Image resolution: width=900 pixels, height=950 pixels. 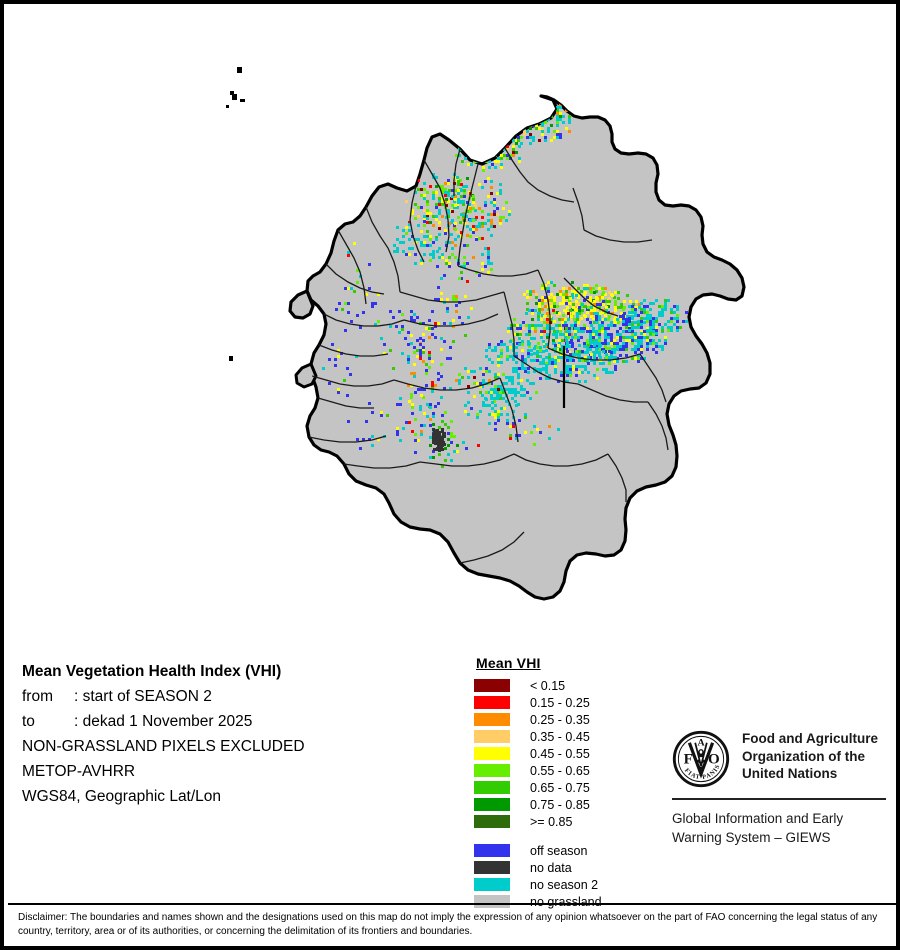 What do you see at coordinates (564, 867) in the screenshot?
I see `legend-special-row: no data` at bounding box center [564, 867].